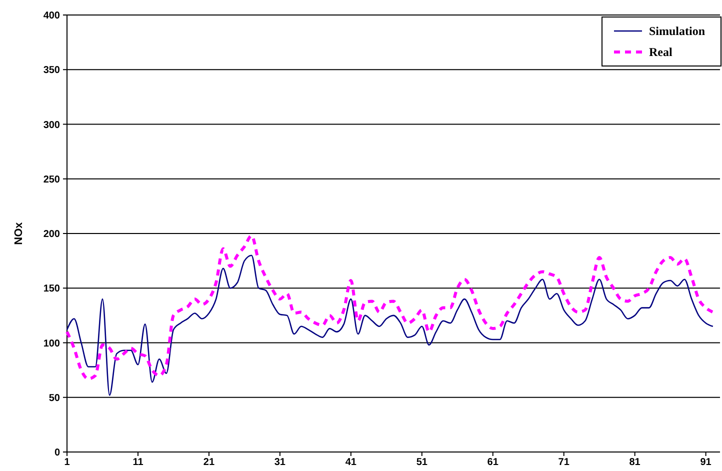 This screenshot has height=471, width=722. I want to click on x-tick-label: 41, so click(351, 462).